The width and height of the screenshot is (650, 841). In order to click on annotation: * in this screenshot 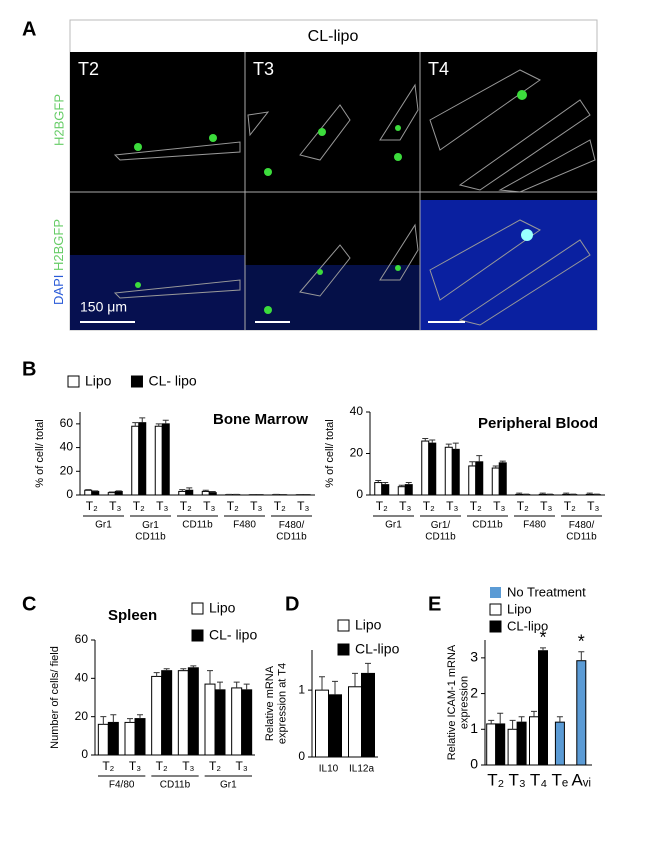, I will do `click(581, 642)`.